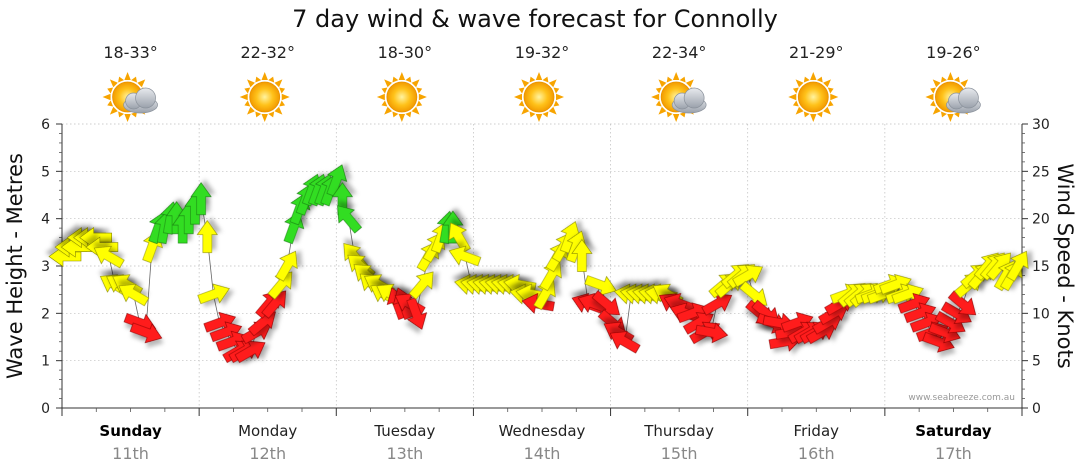  Describe the element at coordinates (45, 362) in the screenshot. I see `left-tick-label: 1` at that location.